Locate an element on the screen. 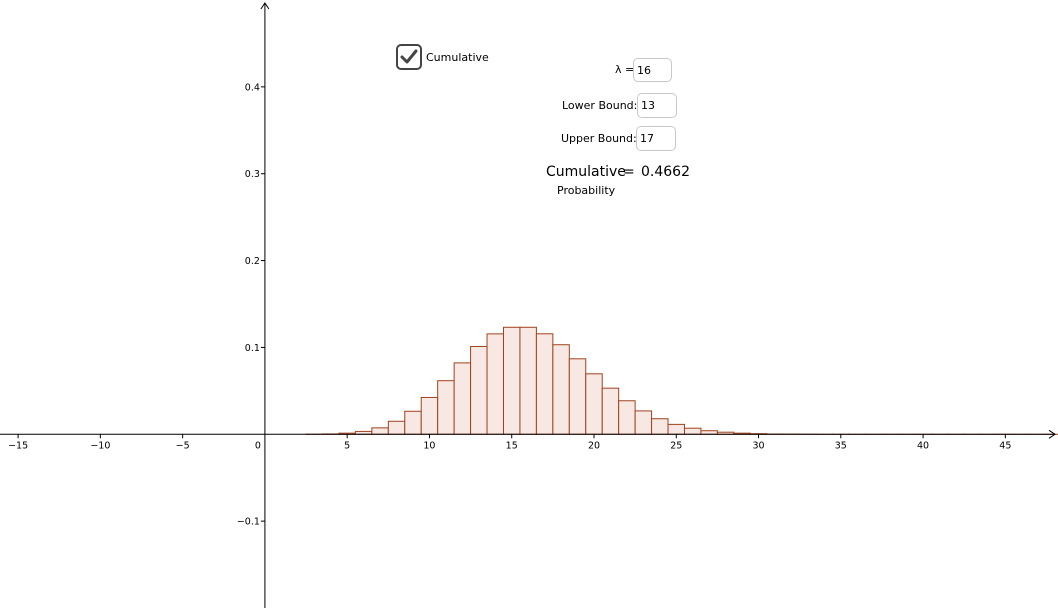 The image size is (1058, 608). x-tick-label: 35 is located at coordinates (841, 445).